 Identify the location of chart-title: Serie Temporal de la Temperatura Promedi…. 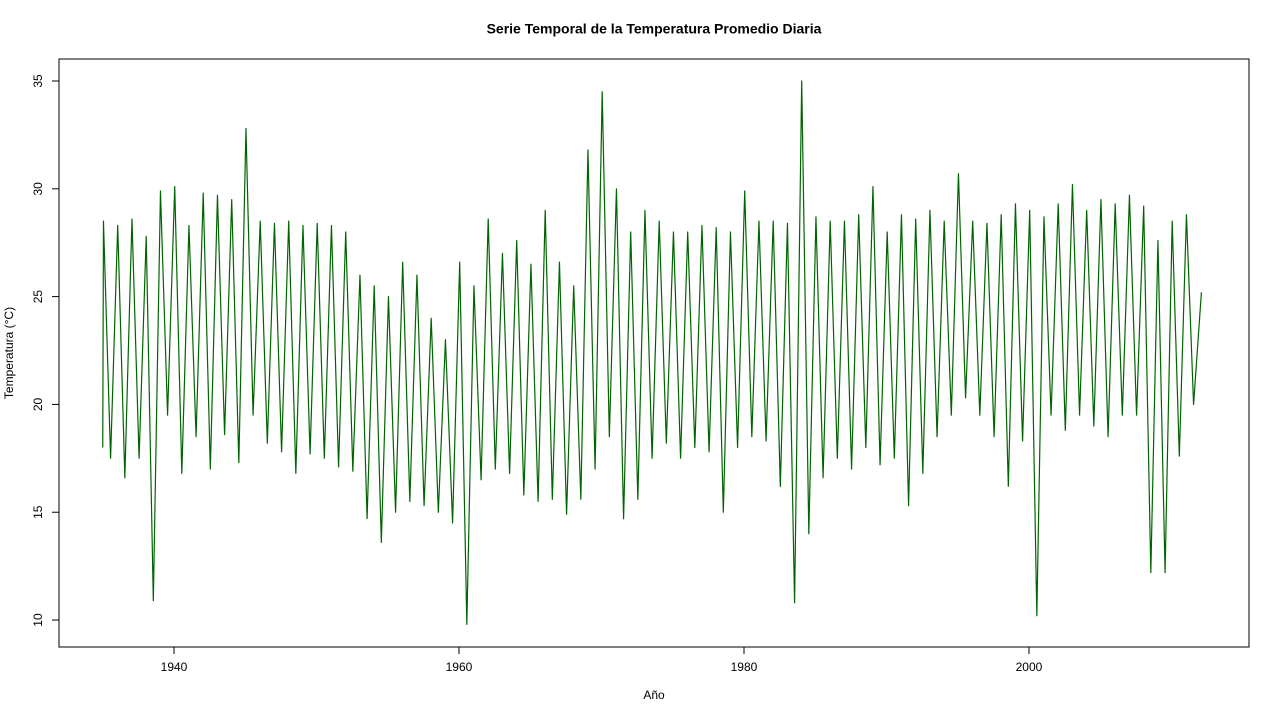
(654, 29).